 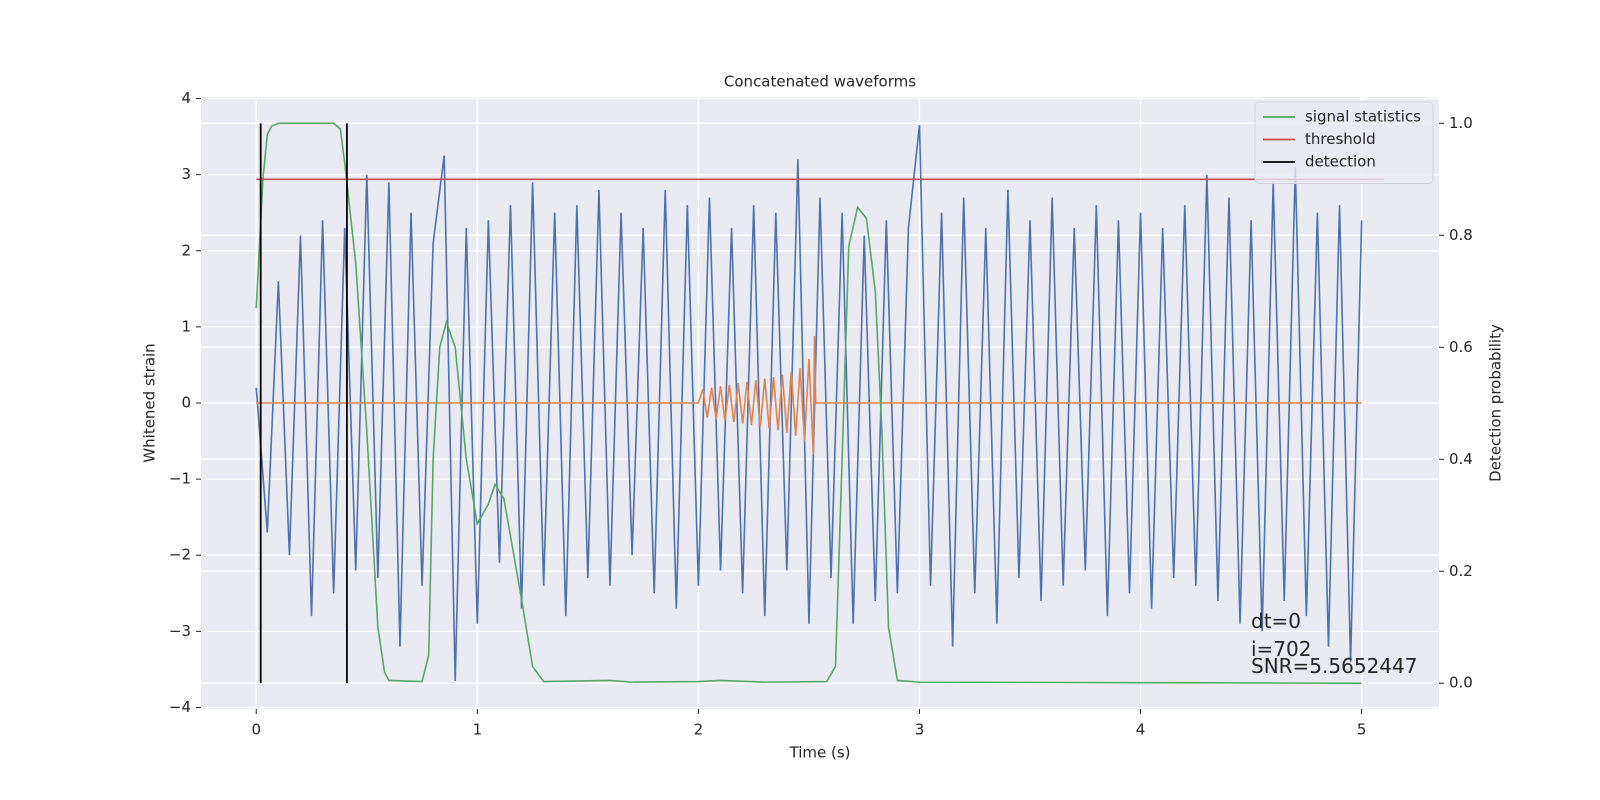 What do you see at coordinates (180, 707) in the screenshot?
I see `y-tick-label: −4` at bounding box center [180, 707].